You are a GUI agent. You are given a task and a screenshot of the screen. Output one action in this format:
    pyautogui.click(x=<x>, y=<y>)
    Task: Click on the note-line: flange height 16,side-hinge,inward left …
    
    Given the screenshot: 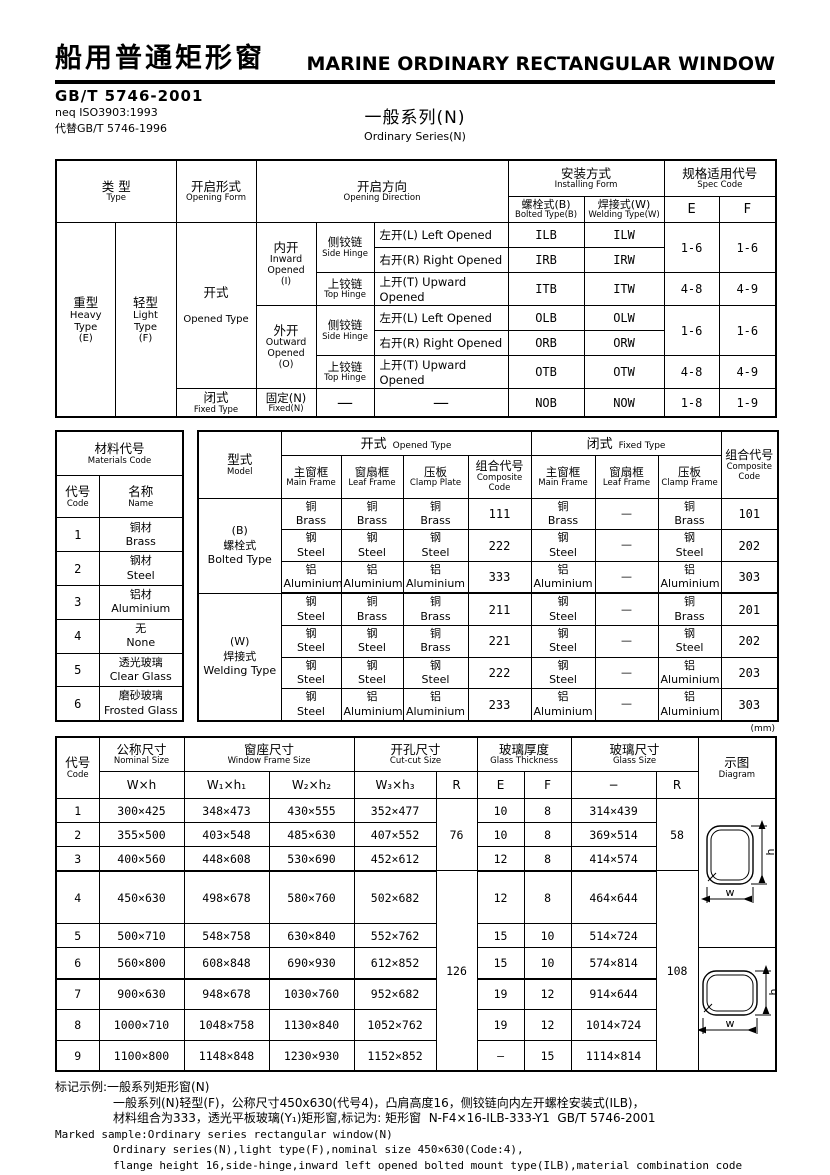 What is the action you would take?
    pyautogui.click(x=428, y=1166)
    